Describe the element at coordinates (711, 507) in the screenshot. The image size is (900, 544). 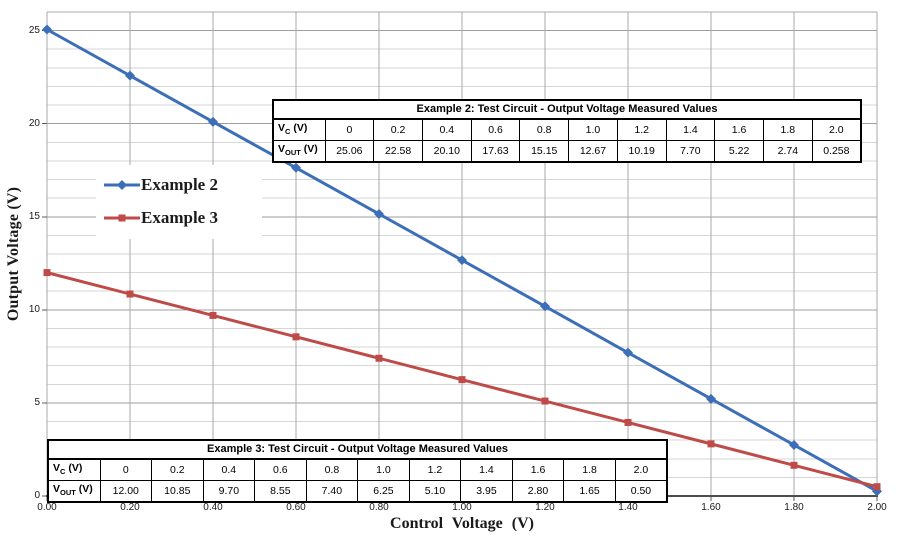
I see `x-tick-label: 1.60` at that location.